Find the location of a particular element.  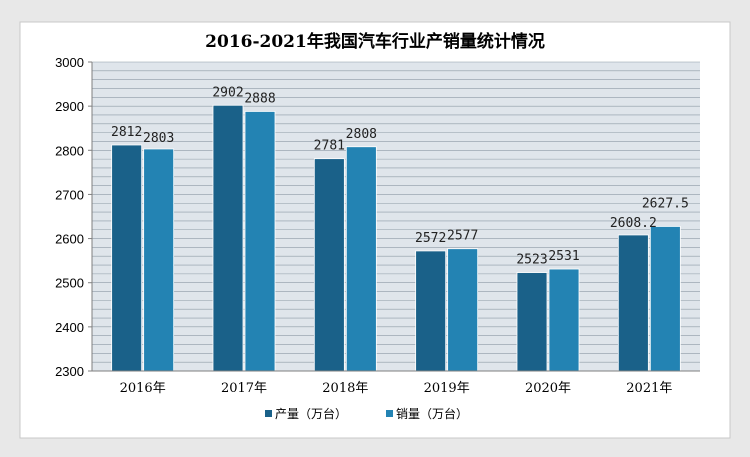

bar-sales-2019年 is located at coordinates (463, 310).